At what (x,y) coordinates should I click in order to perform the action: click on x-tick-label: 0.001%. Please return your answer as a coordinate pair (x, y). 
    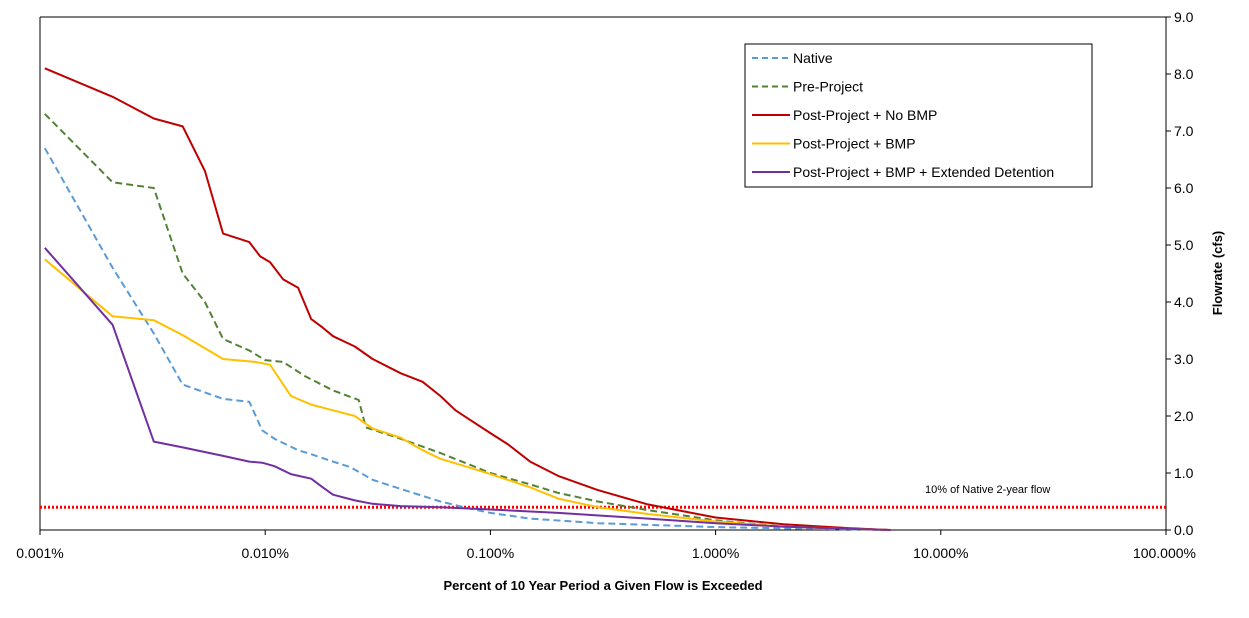
    Looking at the image, I should click on (39, 553).